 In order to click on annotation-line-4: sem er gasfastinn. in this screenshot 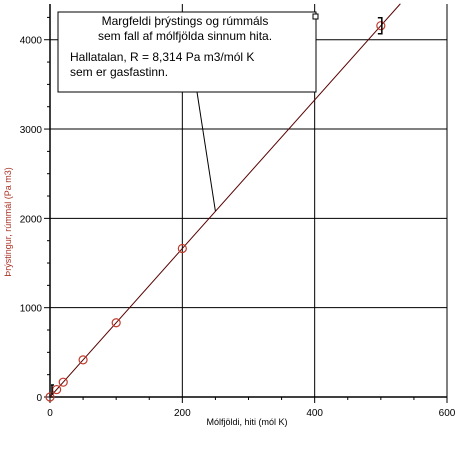, I will do `click(119, 72)`.